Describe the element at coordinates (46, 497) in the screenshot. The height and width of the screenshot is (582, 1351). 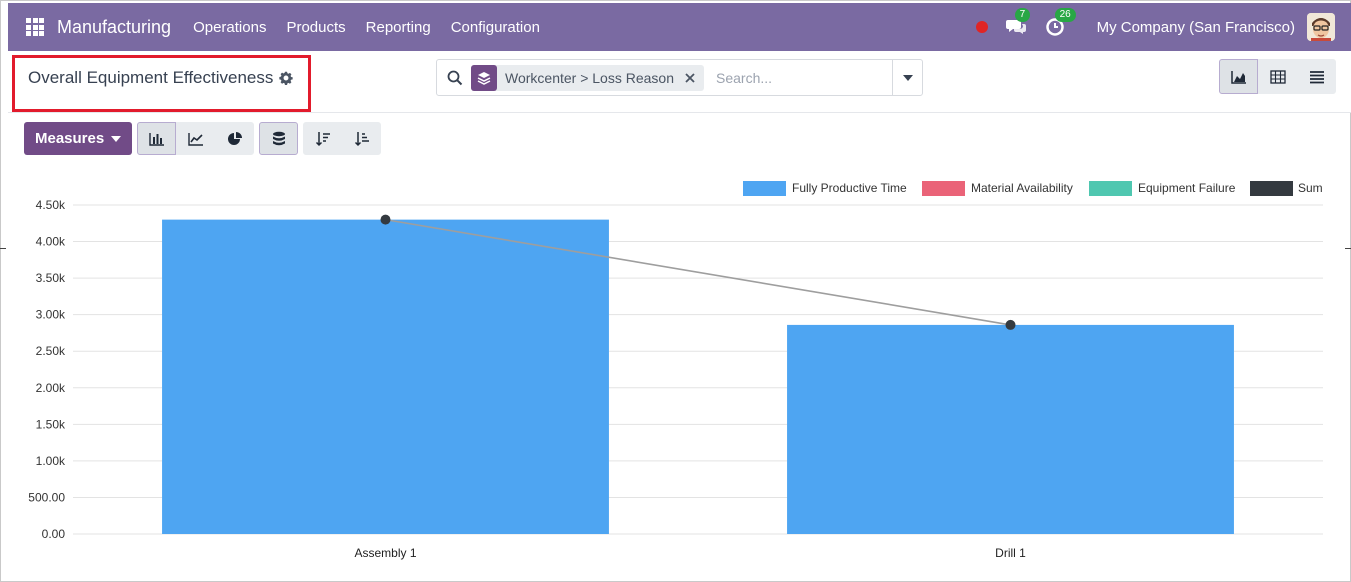
I see `y-tick-label: 500.00` at that location.